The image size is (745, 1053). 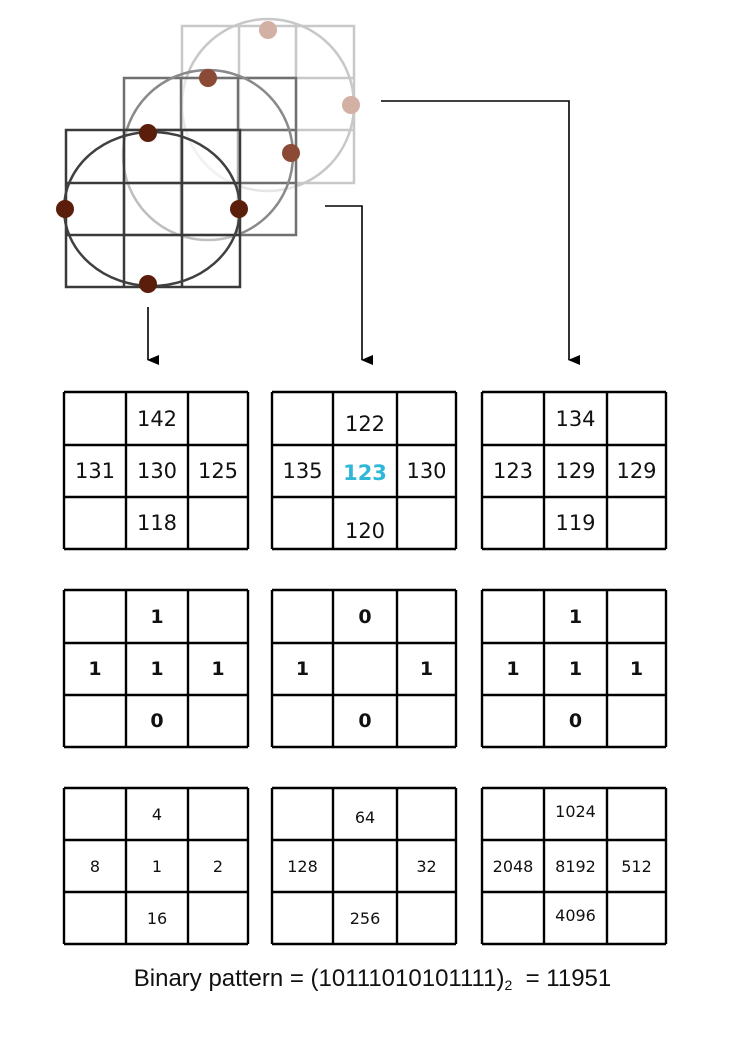 I want to click on cell-bits-1-center: 1, so click(x=157, y=669).